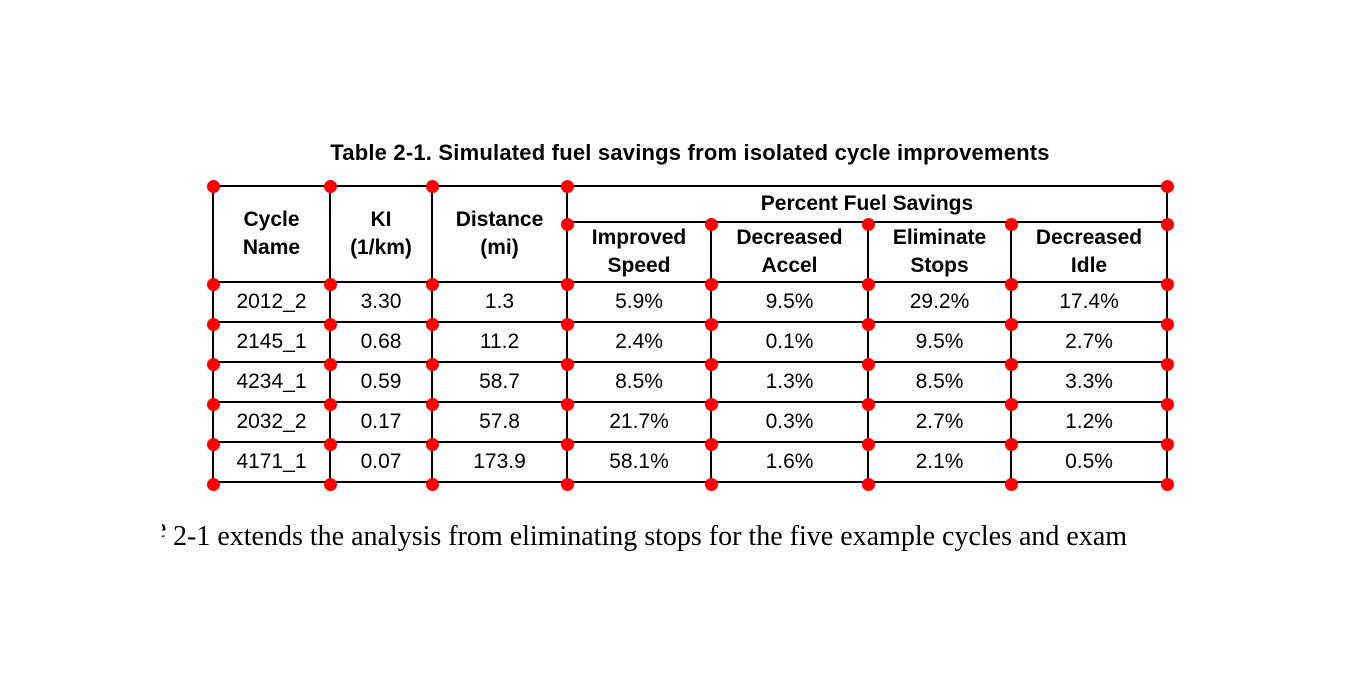 The width and height of the screenshot is (1366, 674). Describe the element at coordinates (381, 422) in the screenshot. I see `table-cell: 0.17` at that location.